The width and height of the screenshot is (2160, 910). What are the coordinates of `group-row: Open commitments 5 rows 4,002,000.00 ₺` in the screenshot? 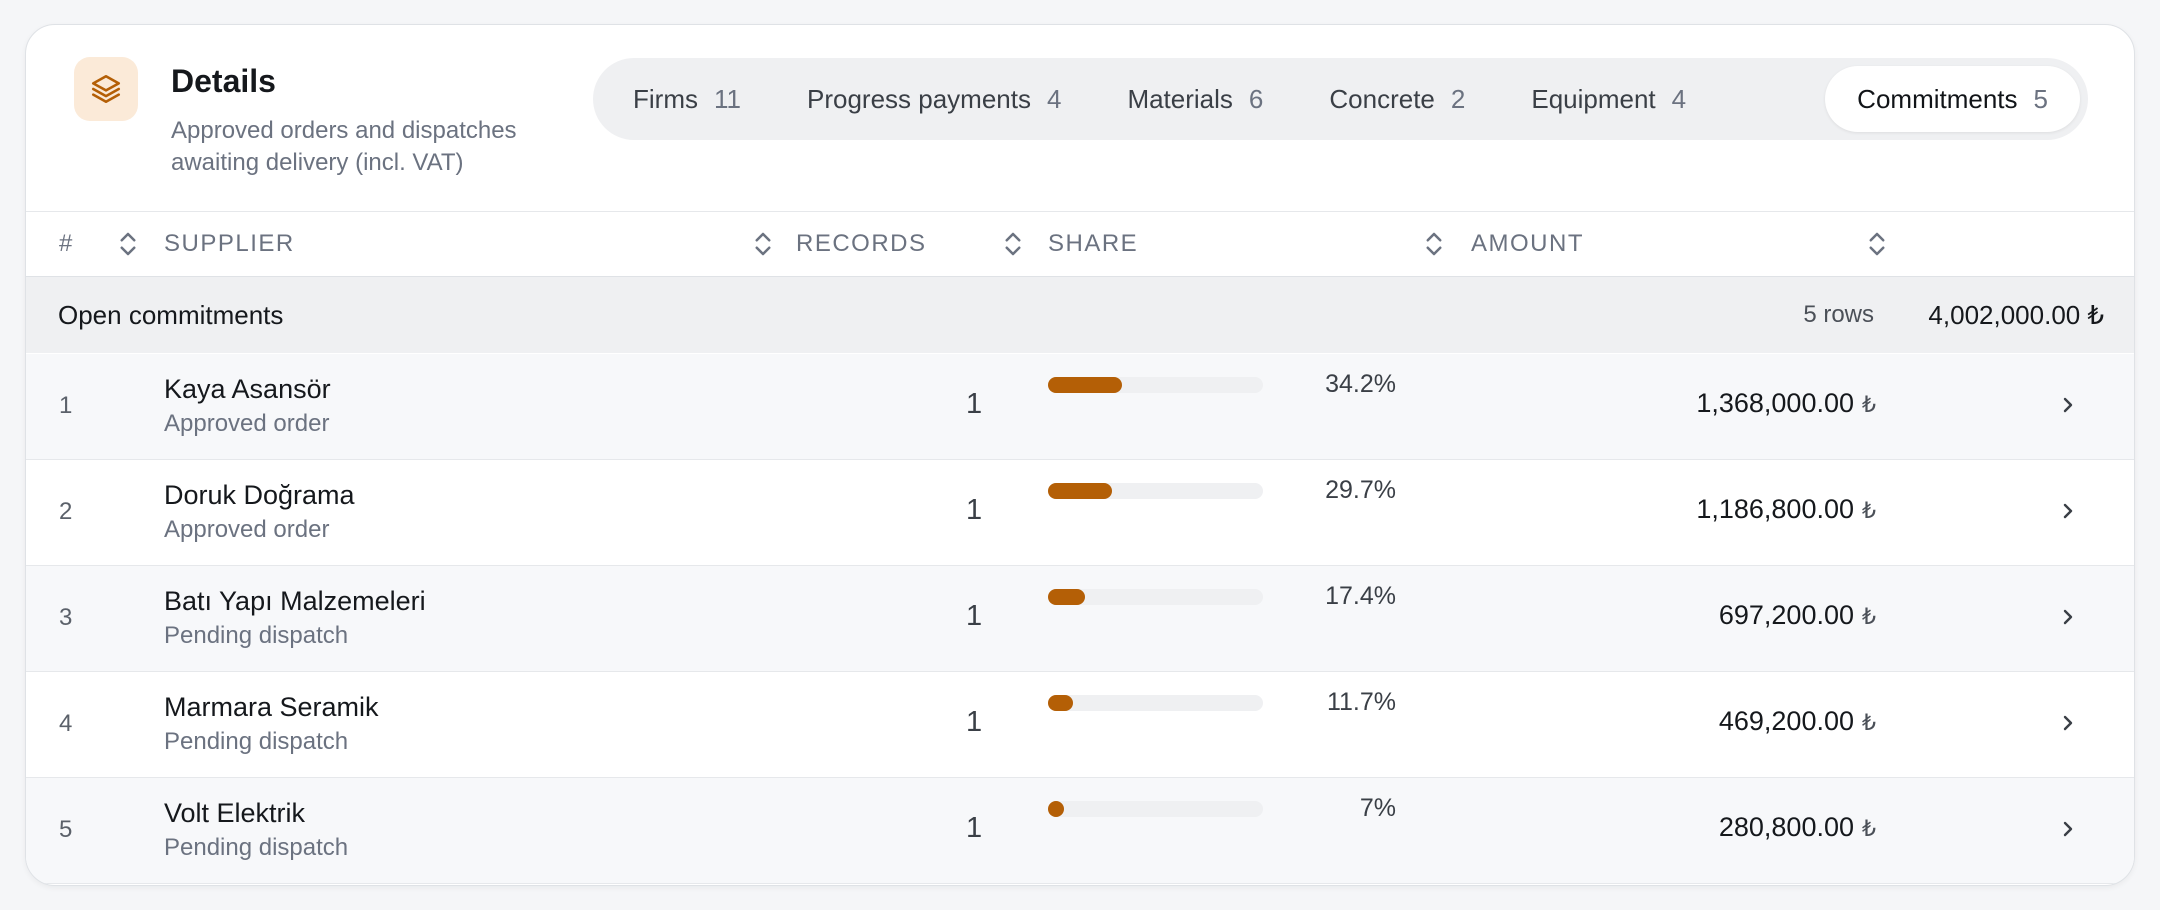 It's located at (1080, 315).